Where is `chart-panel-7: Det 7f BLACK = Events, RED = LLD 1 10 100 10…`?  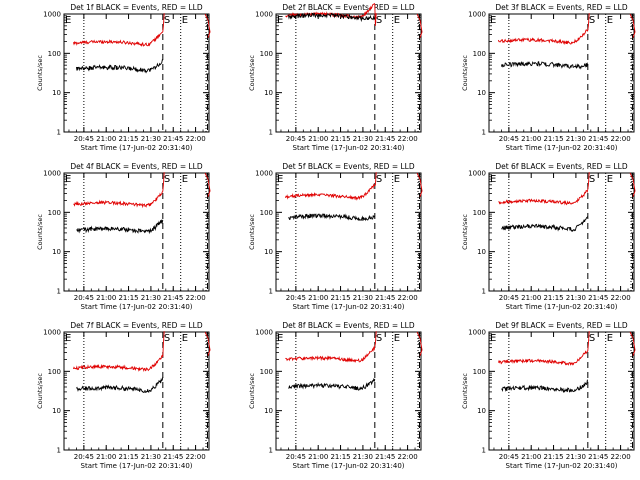 chart-panel-7: Det 7f BLACK = Events, RED = LLD 1 10 100 10… is located at coordinates (123, 395).